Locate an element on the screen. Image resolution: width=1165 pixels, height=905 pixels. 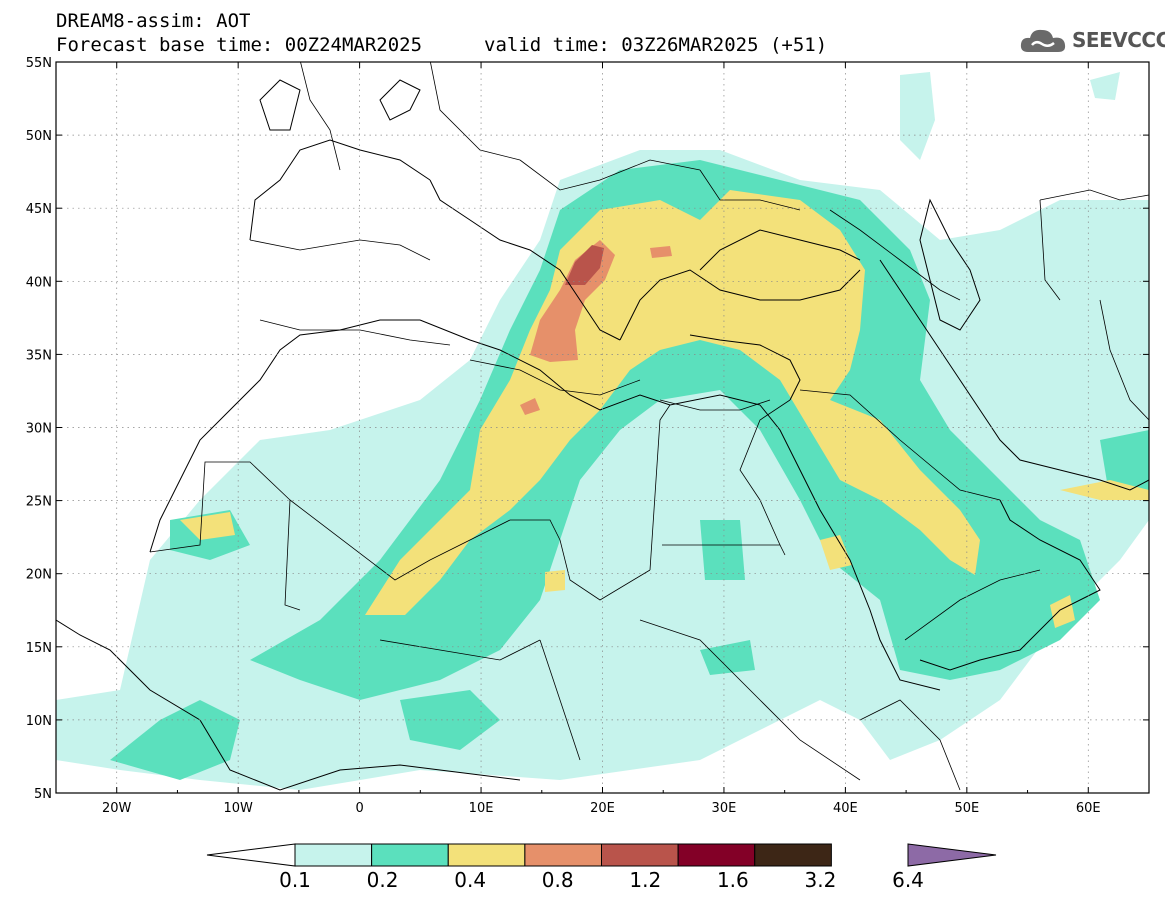
lat-tick-label: 5N is located at coordinates (43, 794).